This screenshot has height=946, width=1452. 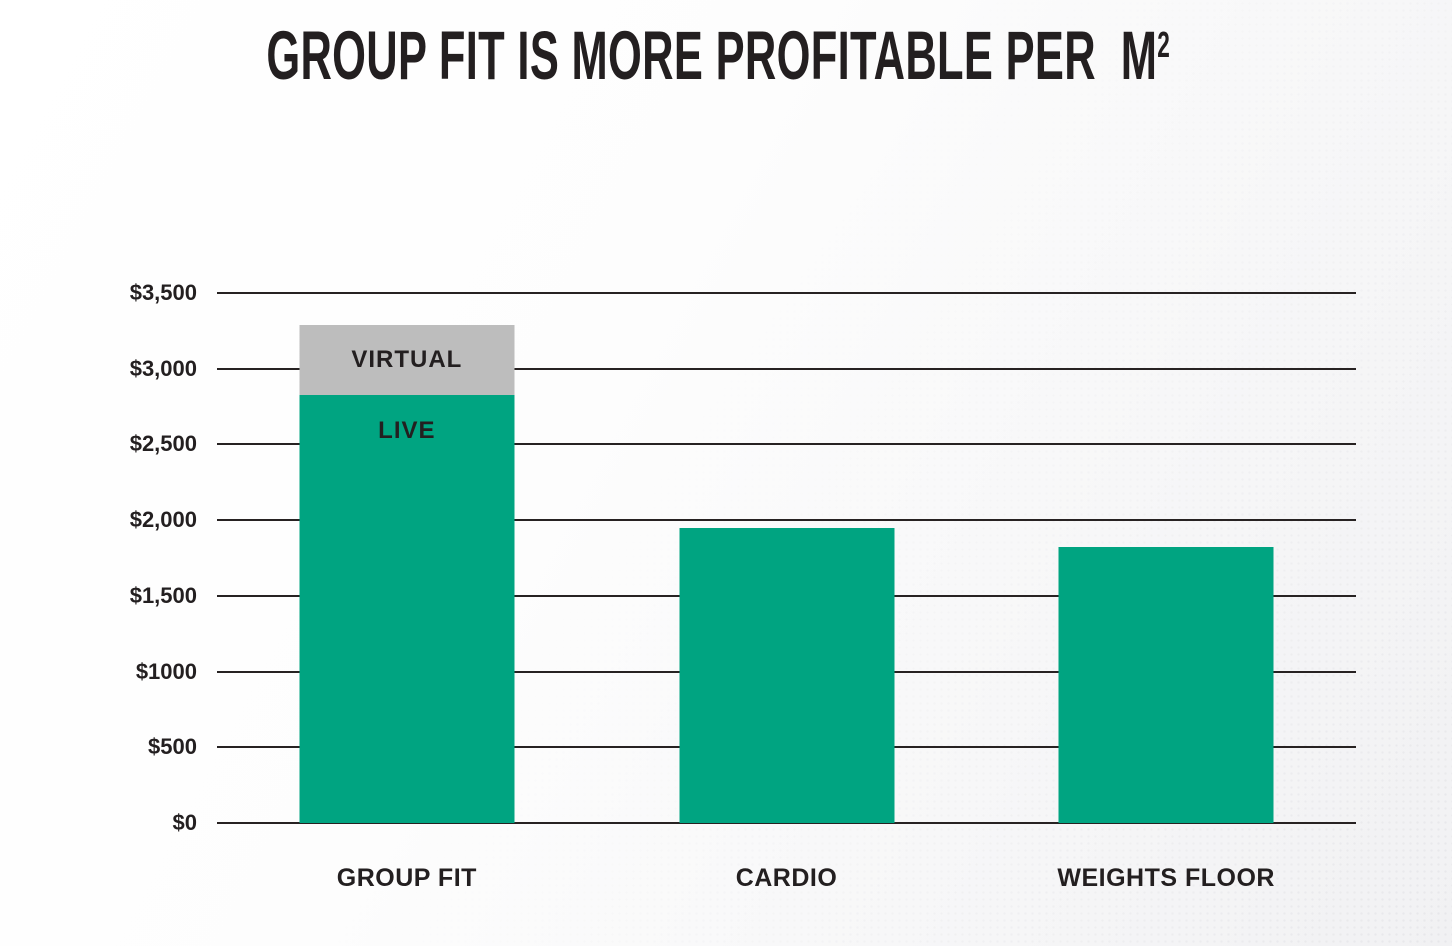 What do you see at coordinates (172, 747) in the screenshot?
I see `y-axis-tick-label: $500` at bounding box center [172, 747].